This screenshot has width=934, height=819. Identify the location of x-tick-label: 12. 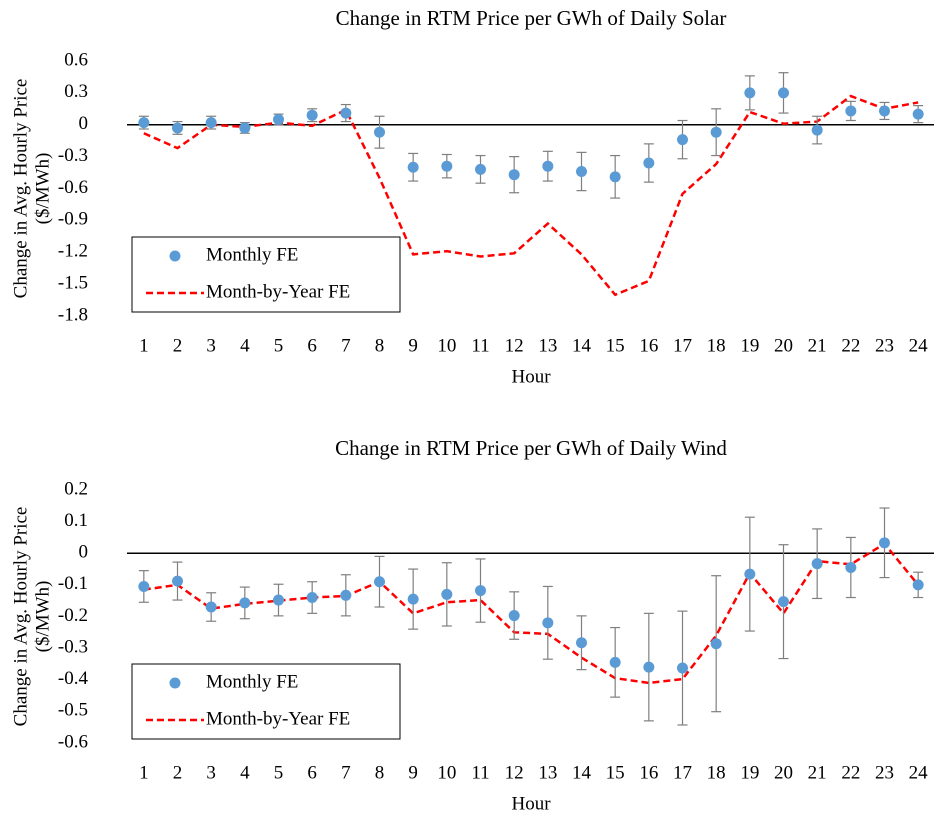
(514, 772).